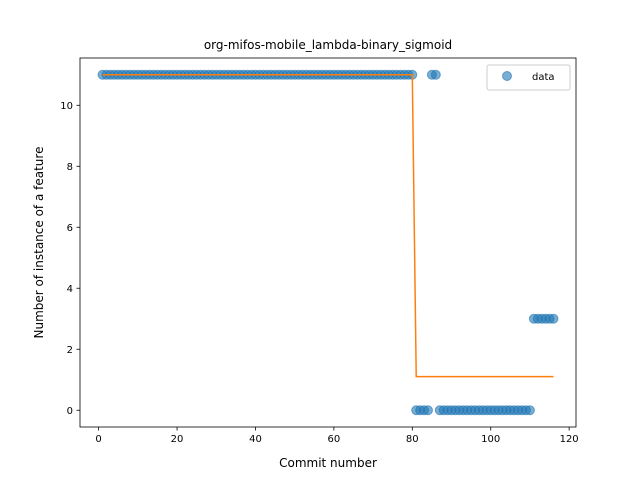 This screenshot has height=480, width=640. I want to click on x-tick-label: 120, so click(569, 439).